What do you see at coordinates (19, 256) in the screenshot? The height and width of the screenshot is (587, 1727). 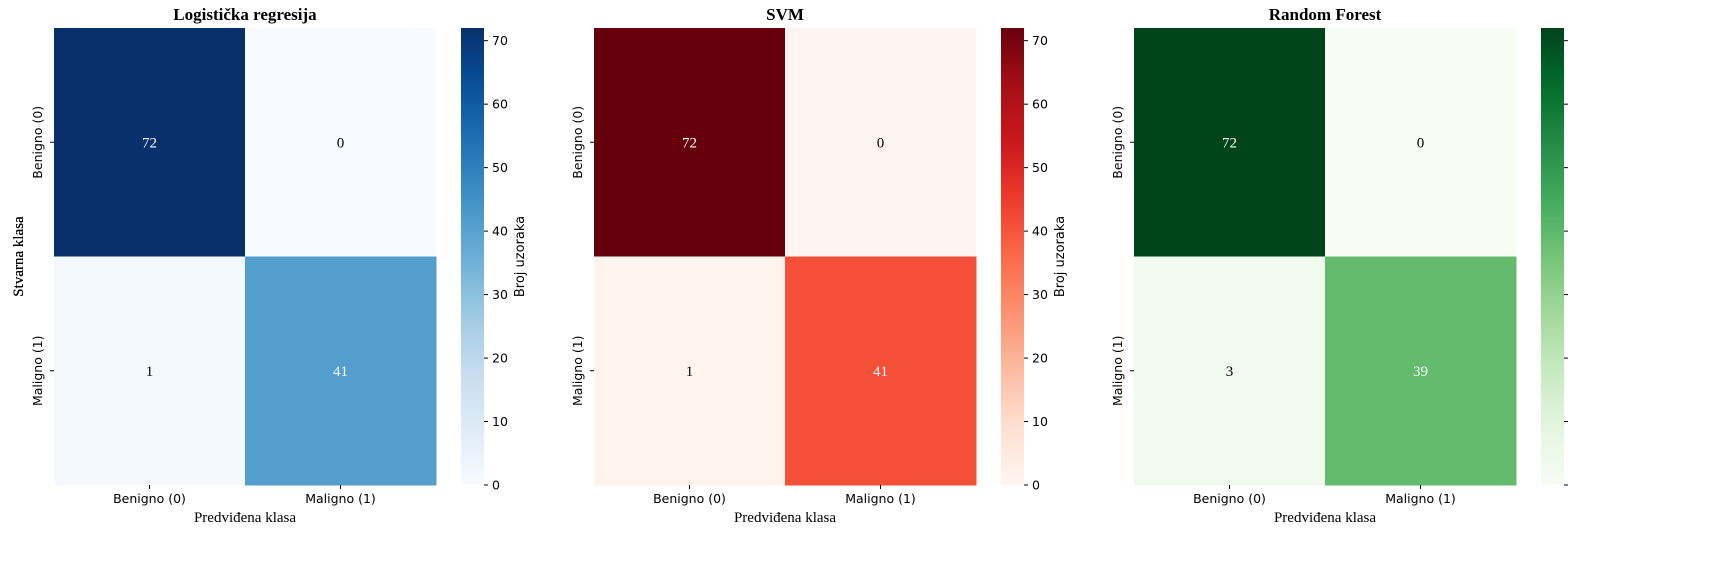 I see `y-axis-label: Stvarna klasa` at bounding box center [19, 256].